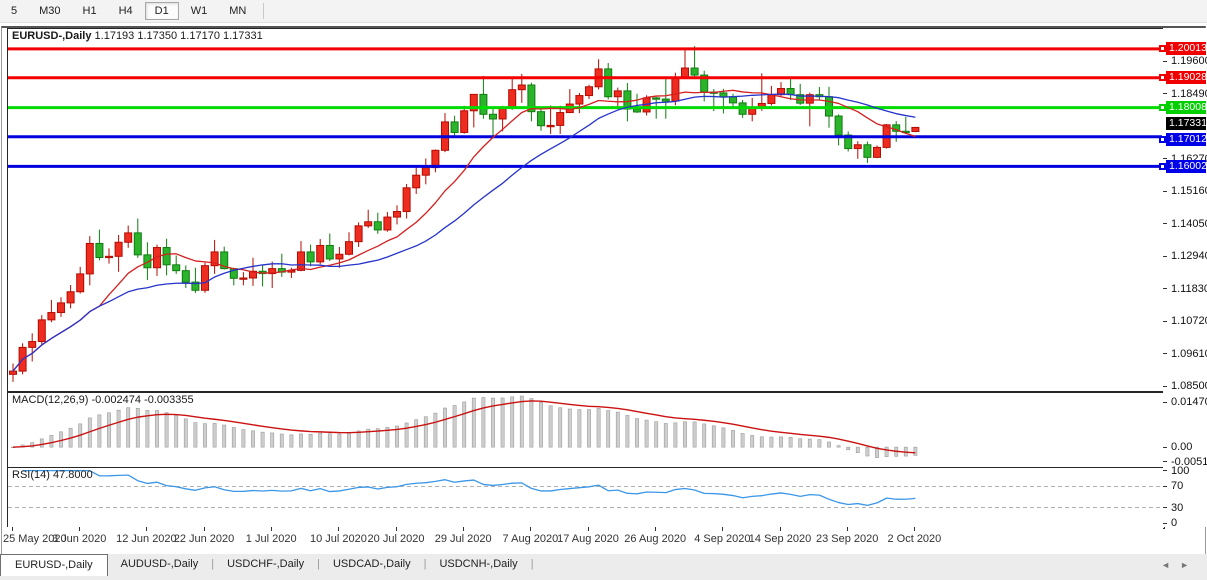 This screenshot has height=580, width=1207. What do you see at coordinates (338, 539) in the screenshot?
I see `date-tick-label: 10 Jul 2020` at bounding box center [338, 539].